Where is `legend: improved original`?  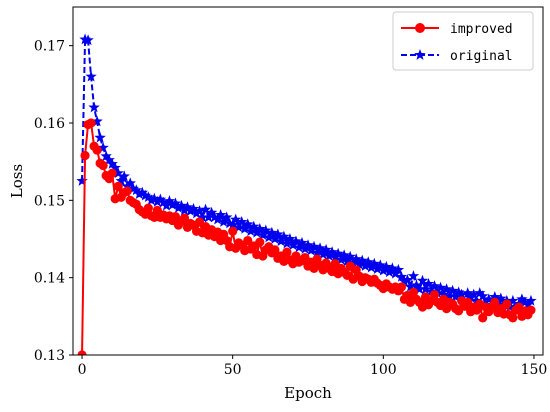 legend: improved original is located at coordinates (463, 41).